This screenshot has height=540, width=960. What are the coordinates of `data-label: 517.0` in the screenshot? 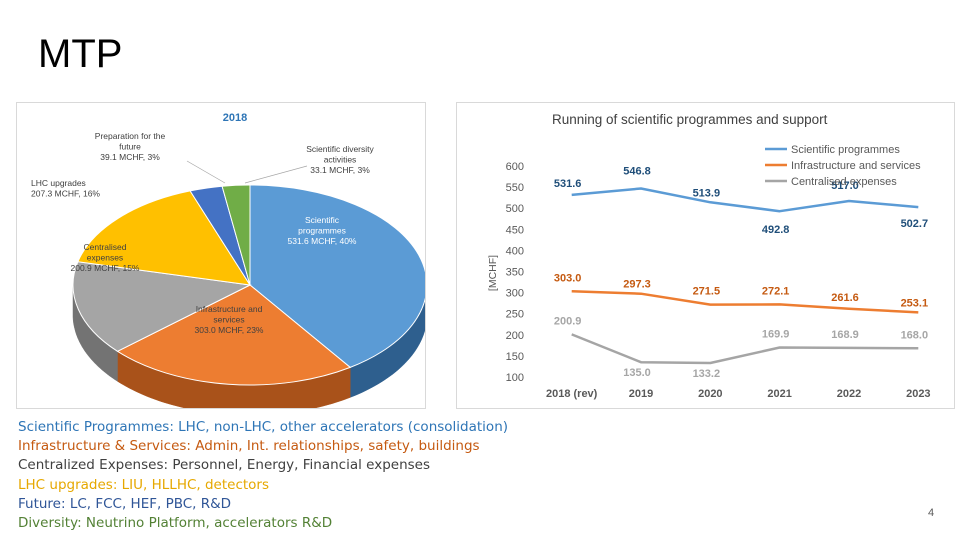 It's located at (845, 186).